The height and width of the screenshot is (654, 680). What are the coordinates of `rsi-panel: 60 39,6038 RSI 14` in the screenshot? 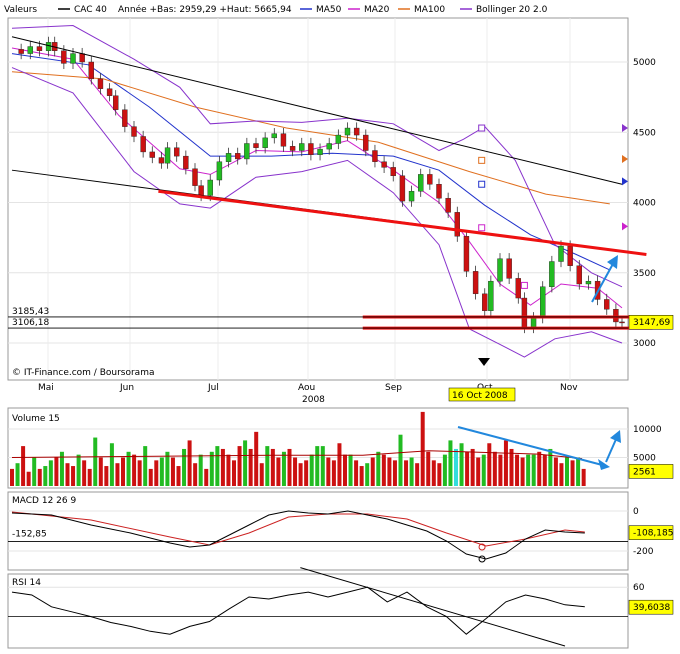 It's located at (340, 608).